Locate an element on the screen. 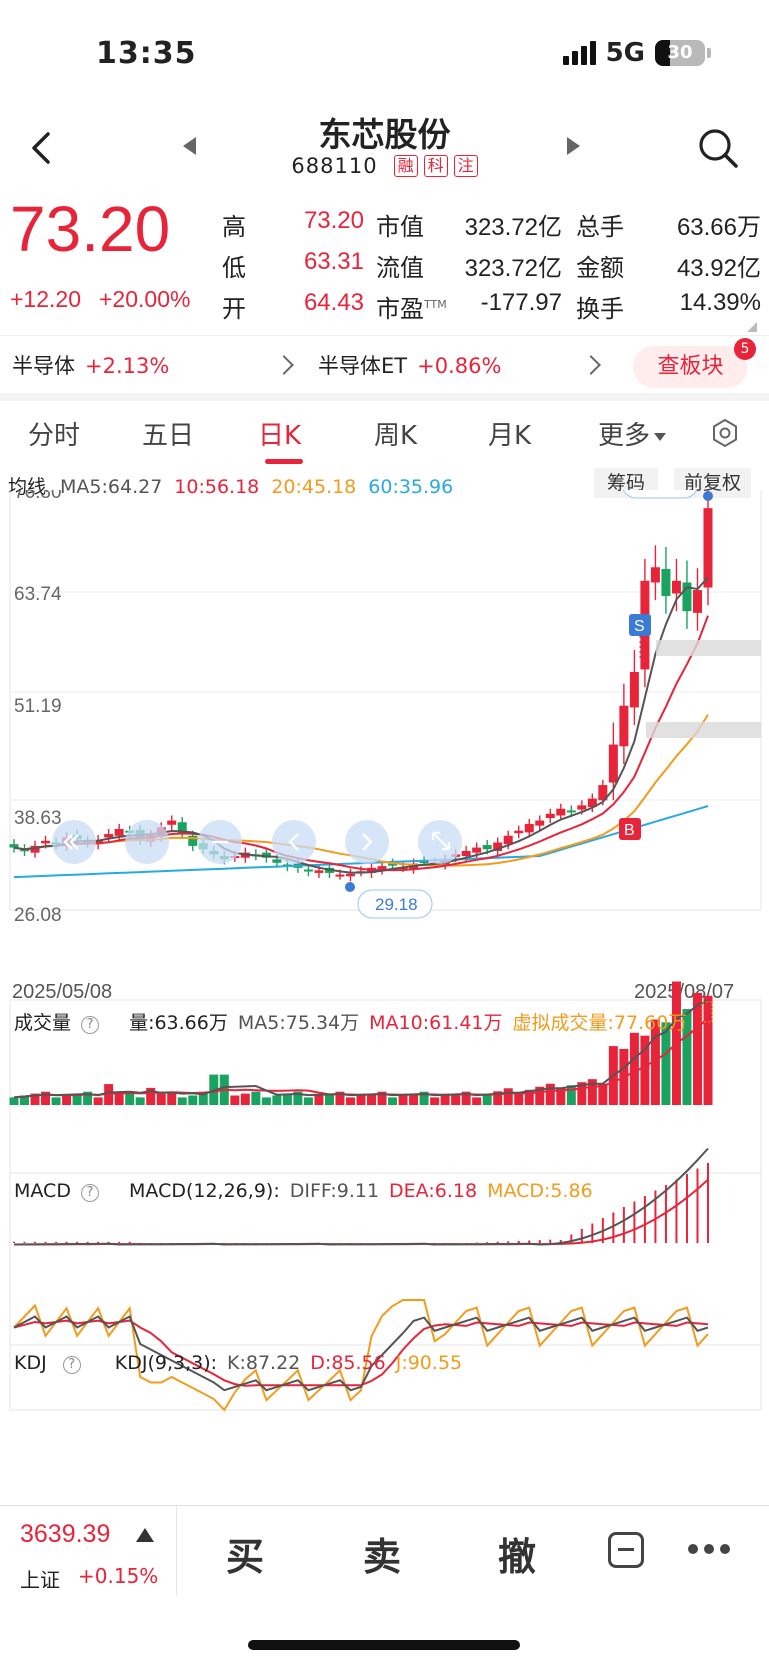 The width and height of the screenshot is (769, 1665). tag-star-market: 科 is located at coordinates (435, 166).